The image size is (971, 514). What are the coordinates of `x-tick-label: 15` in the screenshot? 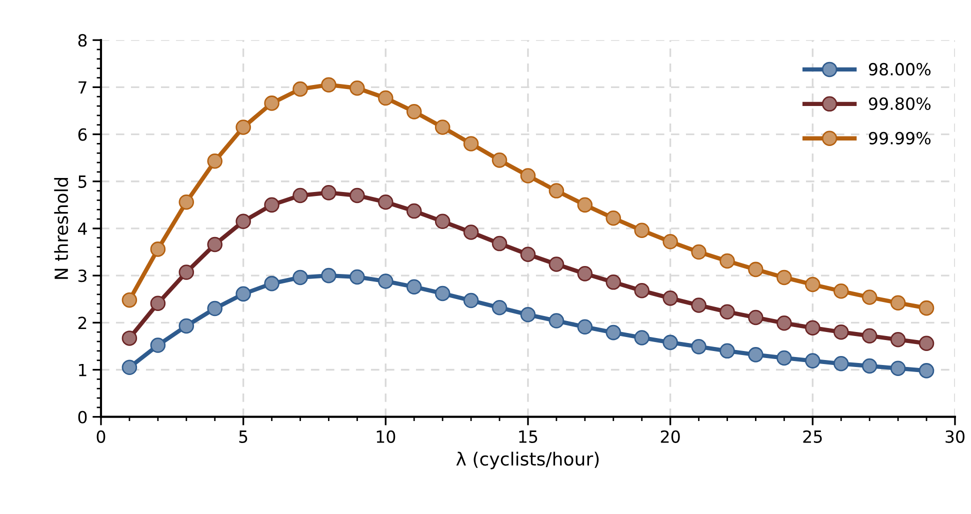 It's located at (528, 436).